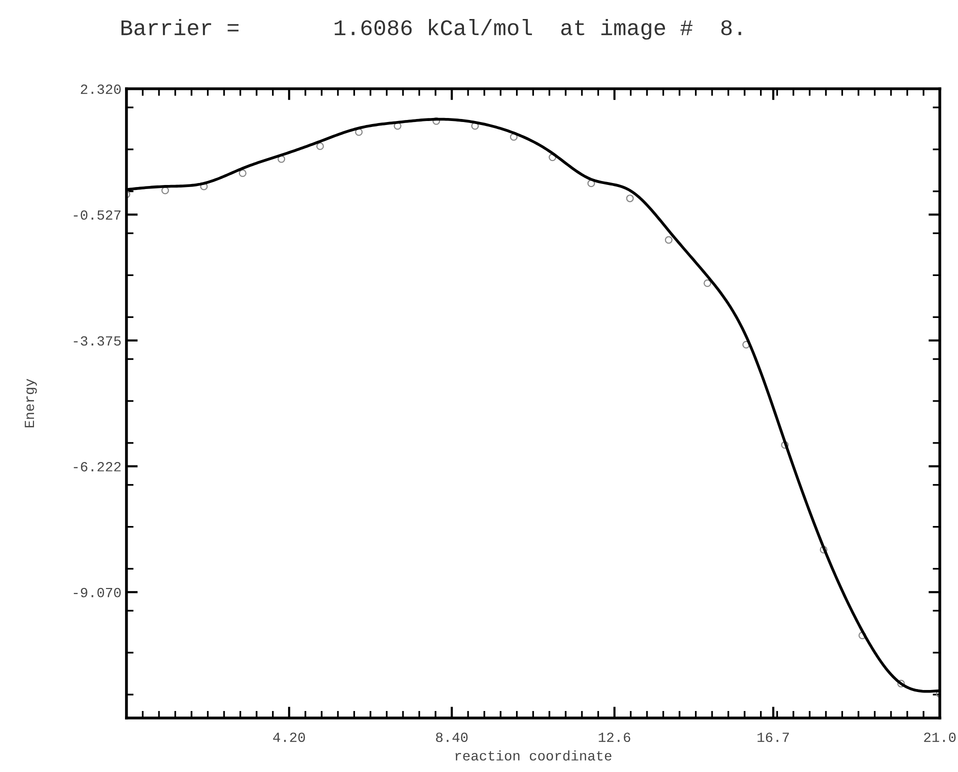 This screenshot has height=772, width=958. What do you see at coordinates (97, 341) in the screenshot?
I see `y-tick-label: -3.375` at bounding box center [97, 341].